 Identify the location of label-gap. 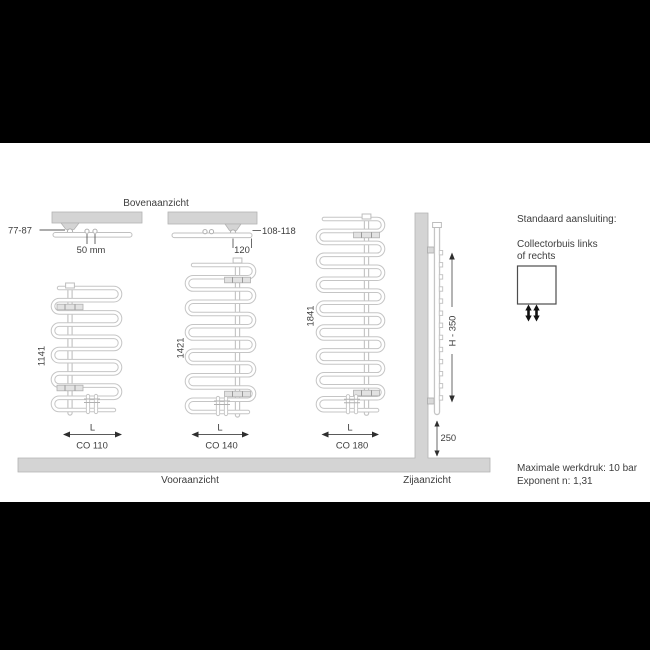
(451, 330).